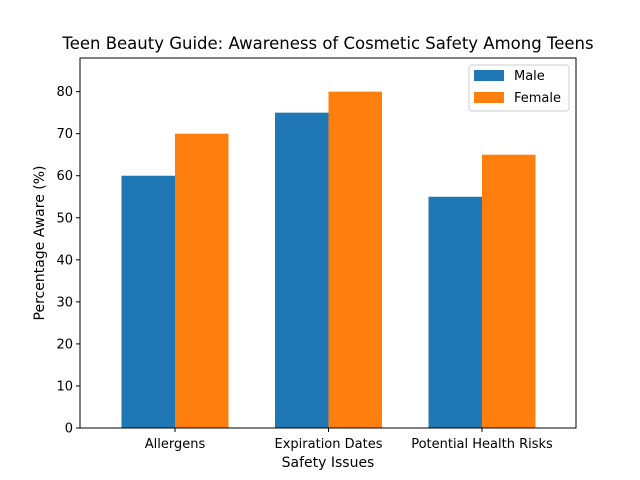 This screenshot has width=640, height=480. I want to click on y-tick-label: 50, so click(64, 218).